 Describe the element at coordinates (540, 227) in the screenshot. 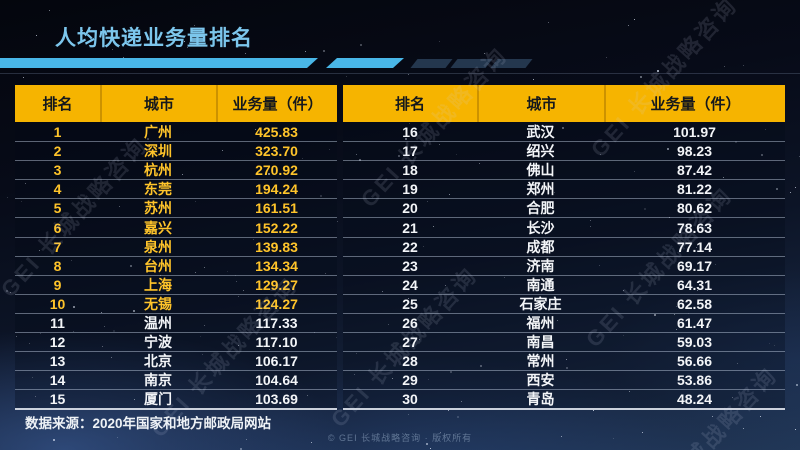

I see `city-cell: 长沙` at that location.